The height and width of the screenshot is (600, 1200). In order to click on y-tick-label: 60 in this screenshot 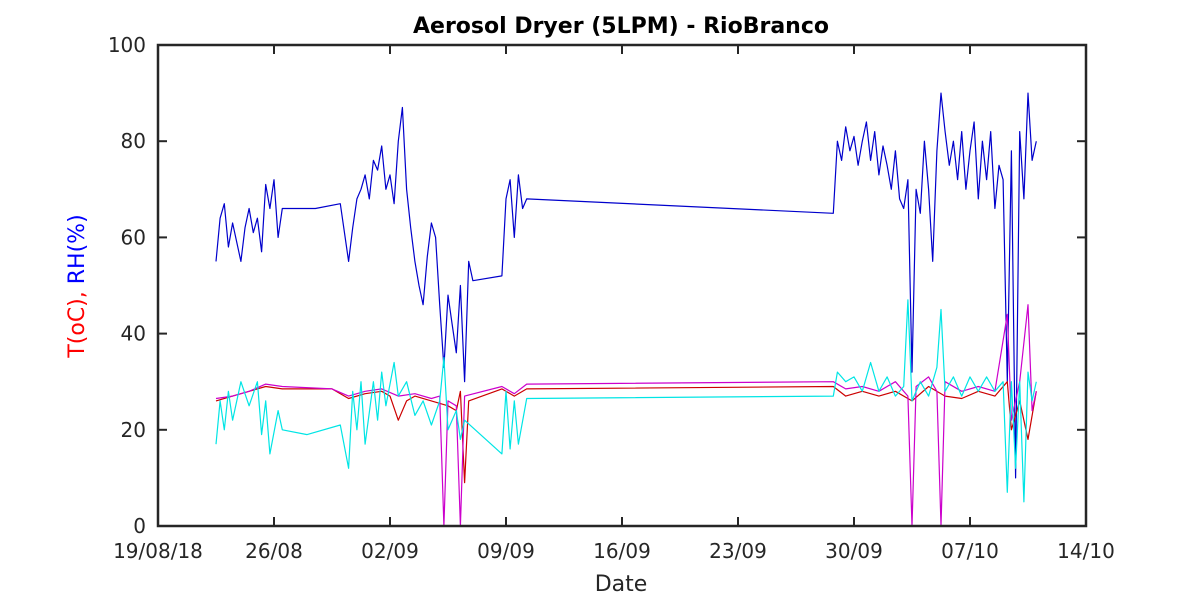, I will do `click(133, 237)`.